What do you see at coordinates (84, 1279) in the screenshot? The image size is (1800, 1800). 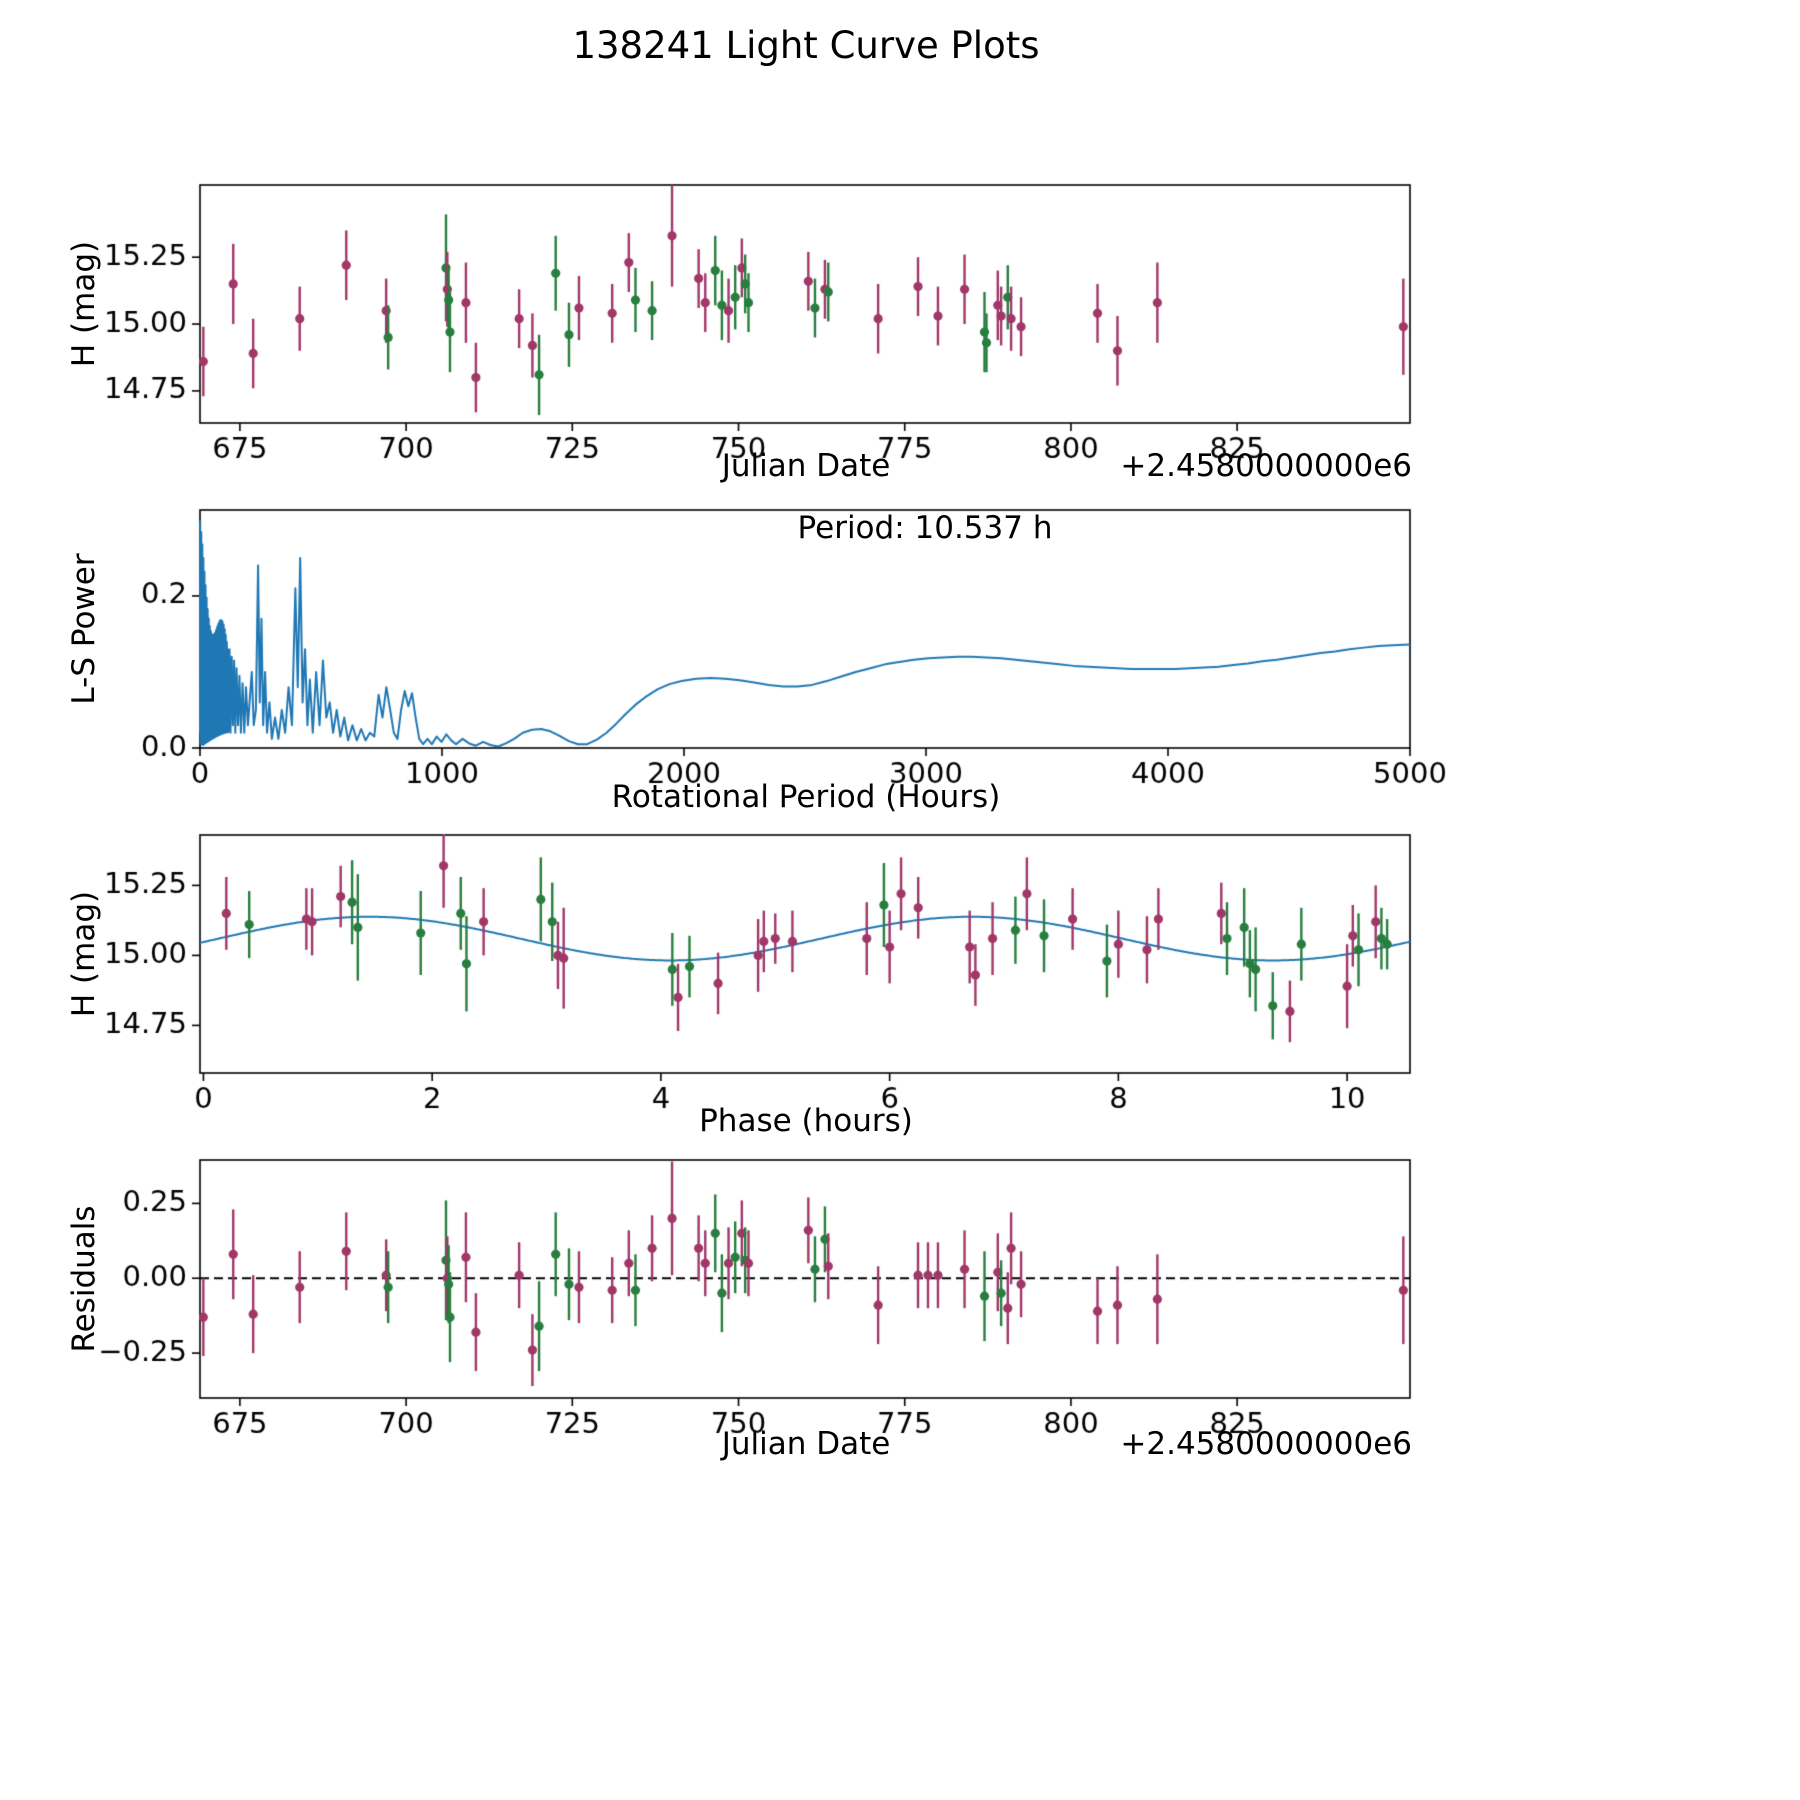 I see `residuals-ylabel: Residuals` at bounding box center [84, 1279].